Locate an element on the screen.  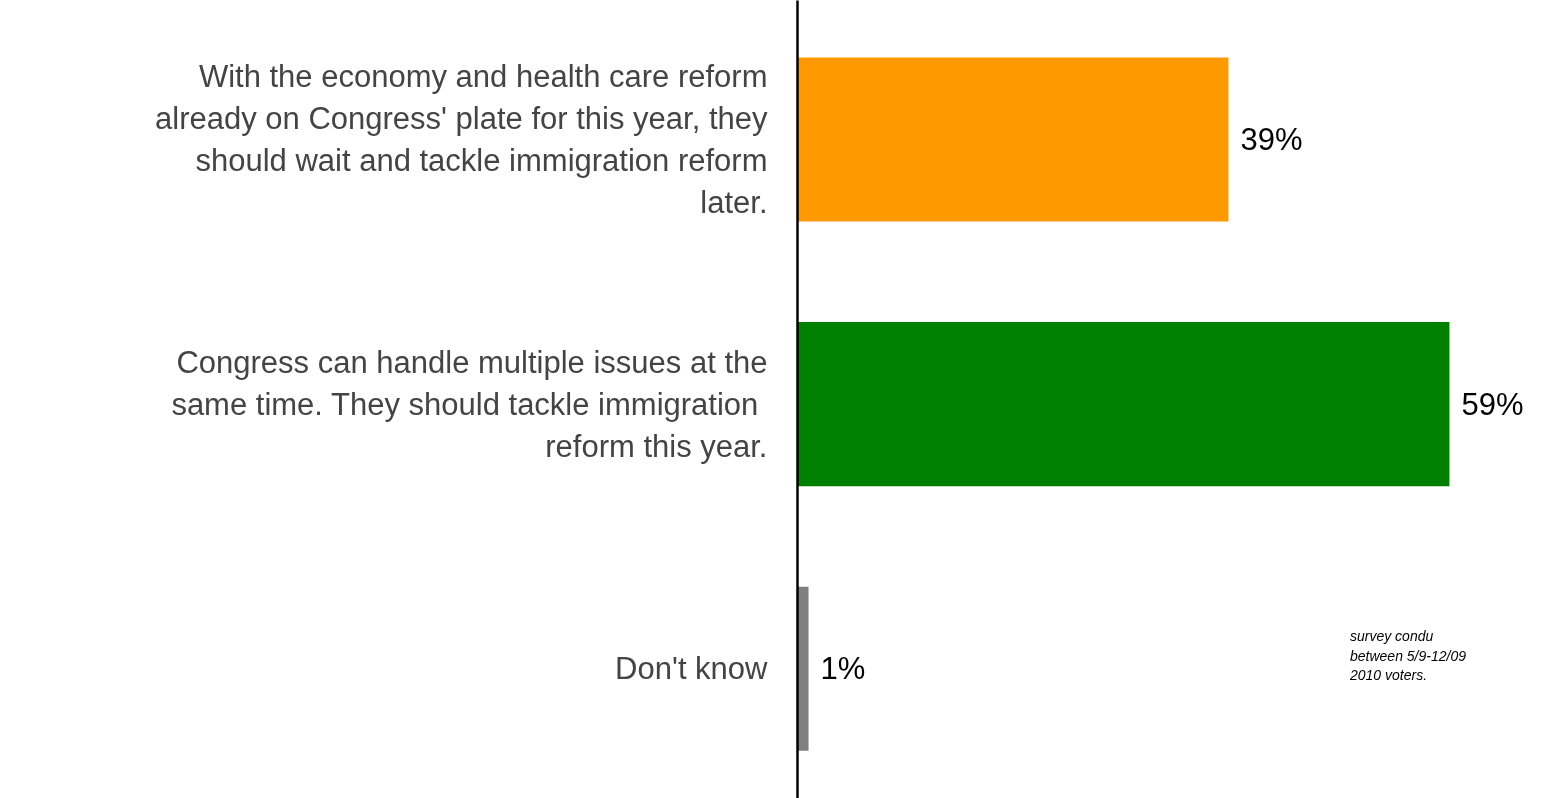
y-tick-label: Don't know is located at coordinates (692, 669).